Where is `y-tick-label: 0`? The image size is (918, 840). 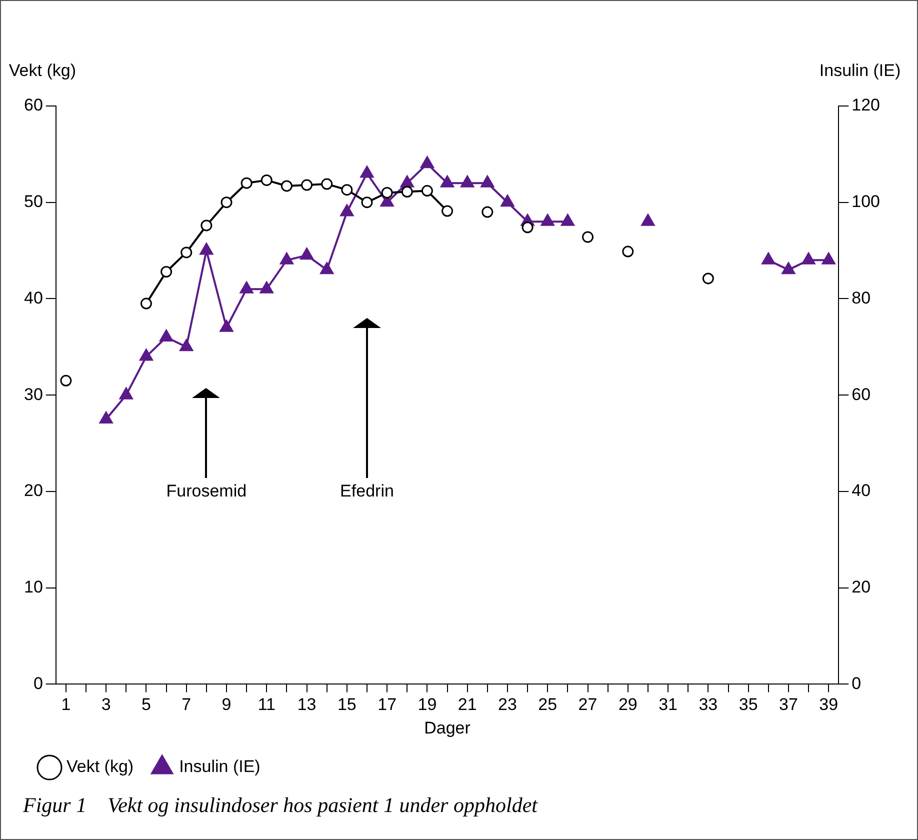 y-tick-label: 0 is located at coordinates (38, 683).